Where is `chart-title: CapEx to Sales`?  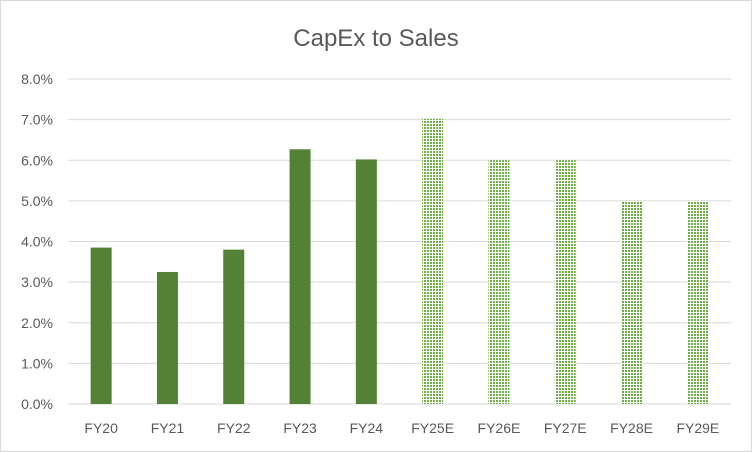
chart-title: CapEx to Sales is located at coordinates (375, 38).